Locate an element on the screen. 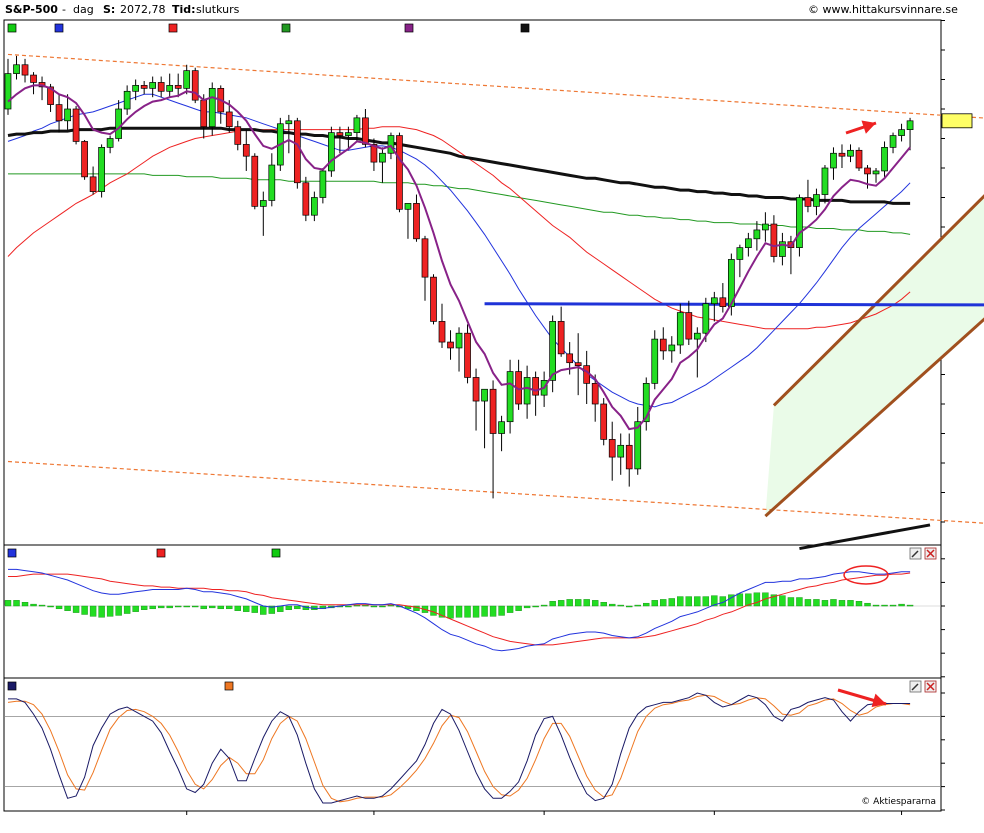  wrench-icon-shape is located at coordinates (915, 687).